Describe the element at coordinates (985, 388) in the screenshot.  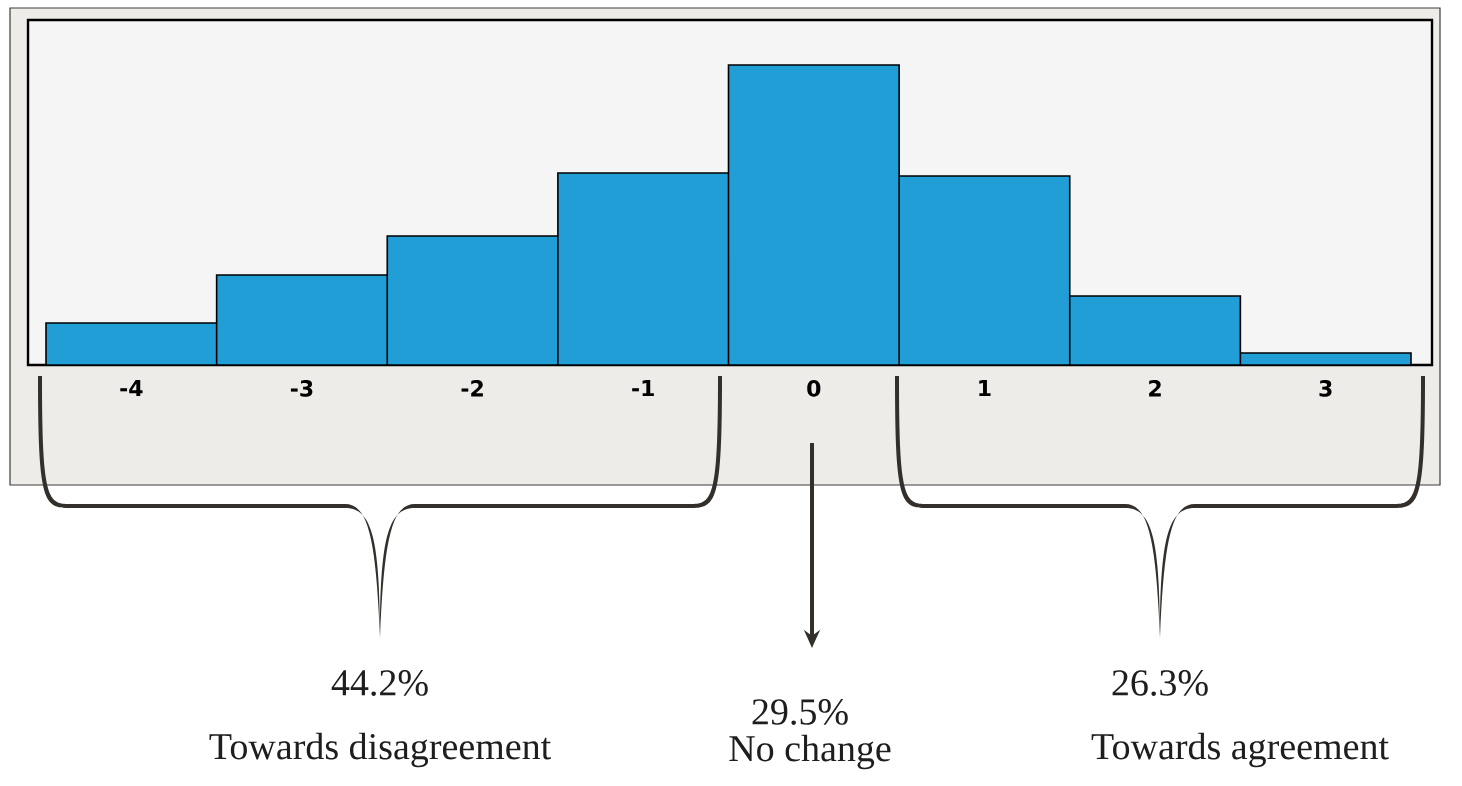
I see `x-tick-label: 1` at that location.